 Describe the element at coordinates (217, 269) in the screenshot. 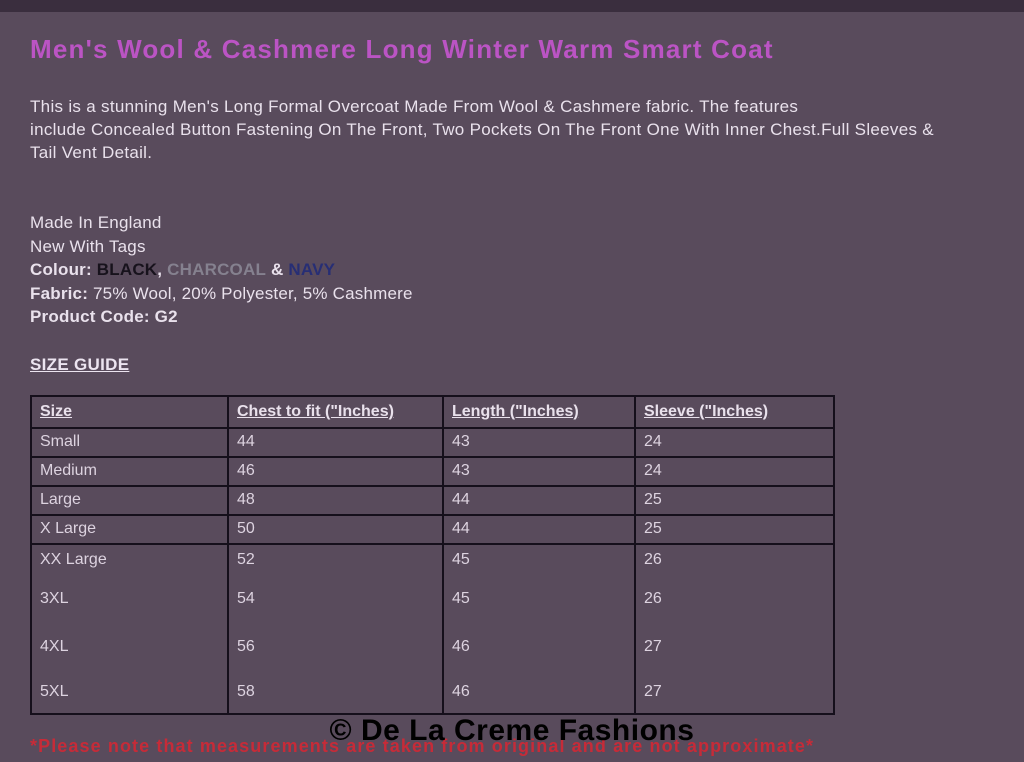

I see `colour-value-charcoal: CHARCOAL` at that location.